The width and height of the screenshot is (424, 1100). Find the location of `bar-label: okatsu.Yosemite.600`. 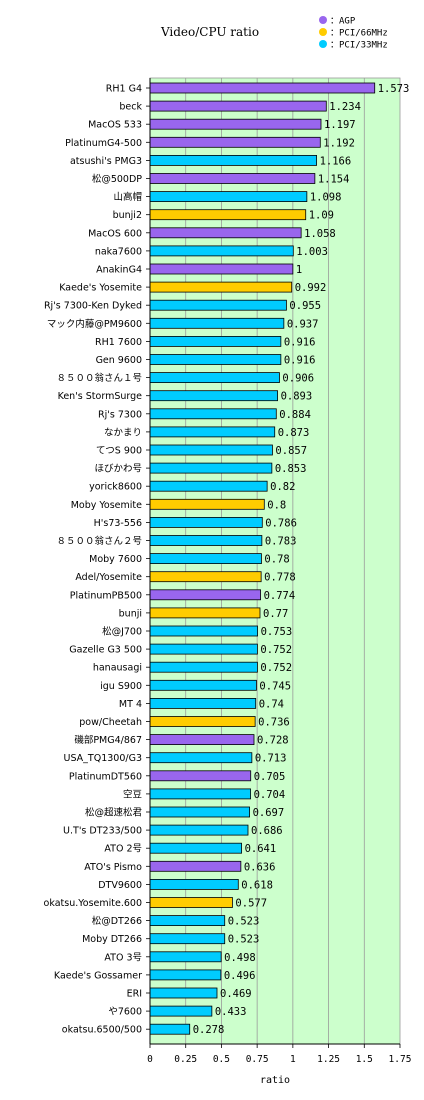

bar-label: okatsu.Yosemite.600 is located at coordinates (93, 903).